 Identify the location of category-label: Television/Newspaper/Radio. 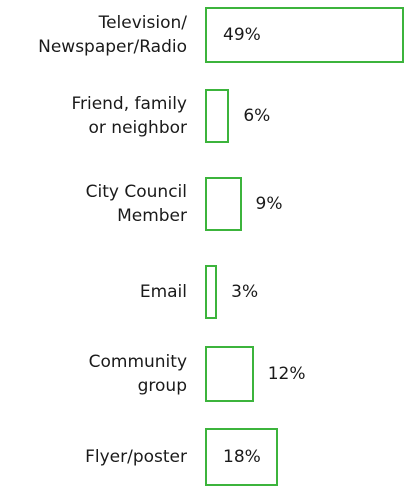
(112, 35).